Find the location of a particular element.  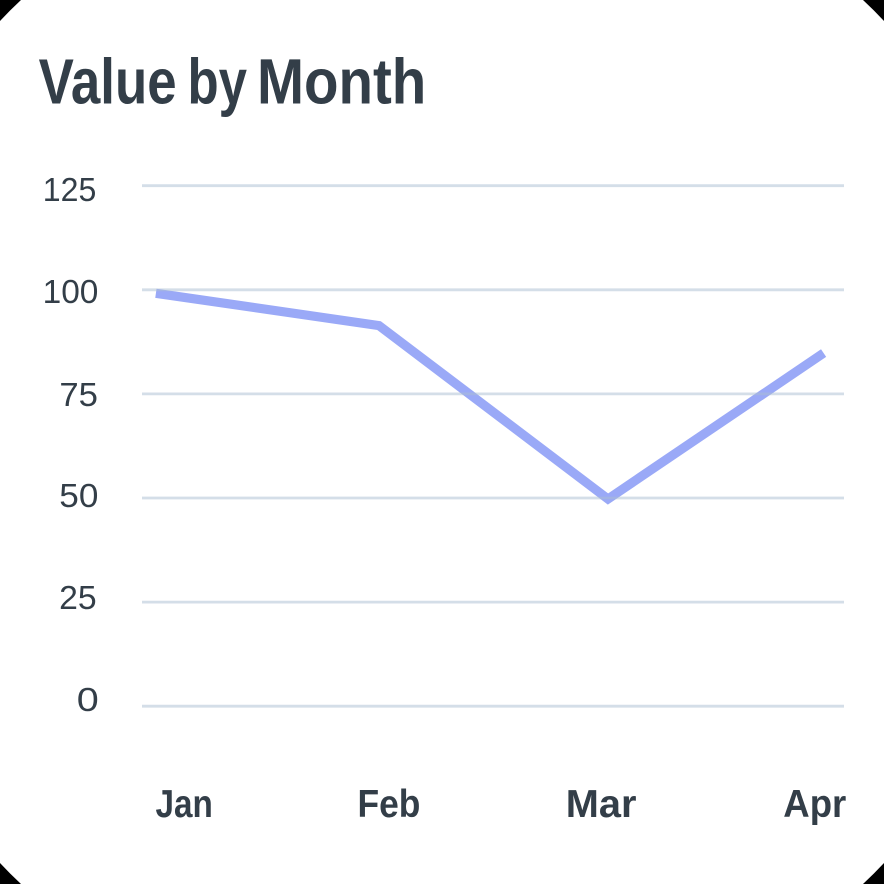

svg-text: 75 is located at coordinates (78, 394).